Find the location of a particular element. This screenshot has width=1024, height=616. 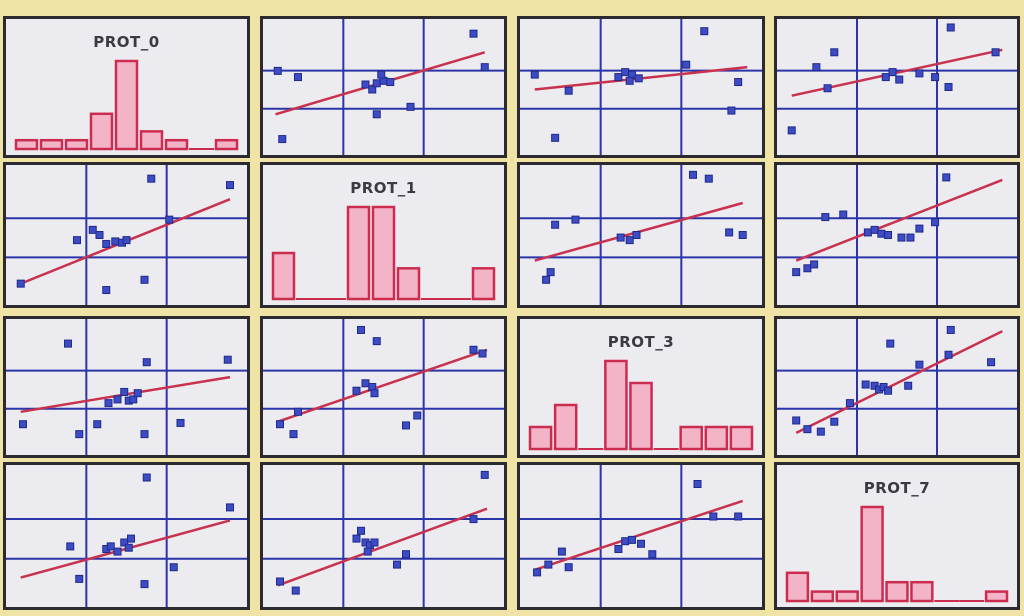

panel-r2-c3 is located at coordinates (897, 387).